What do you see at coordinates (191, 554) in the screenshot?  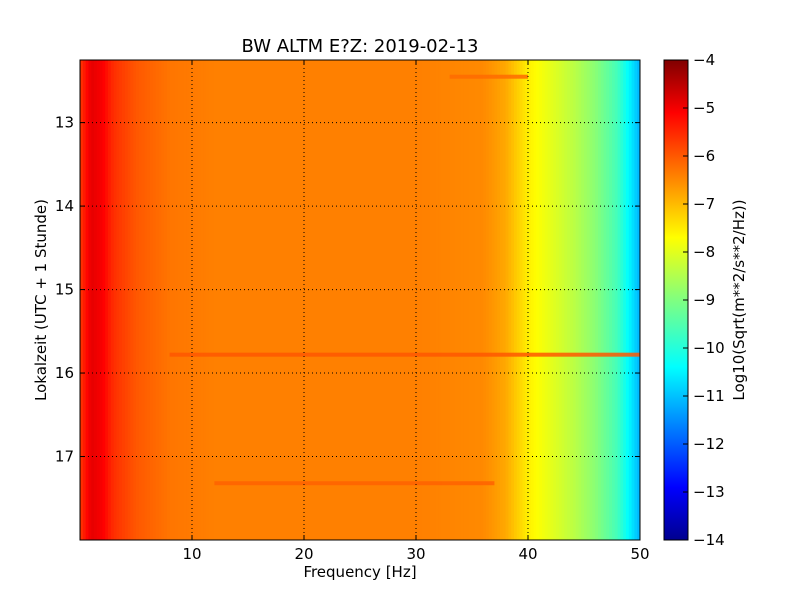 I see `x-tick-label: 10` at bounding box center [191, 554].